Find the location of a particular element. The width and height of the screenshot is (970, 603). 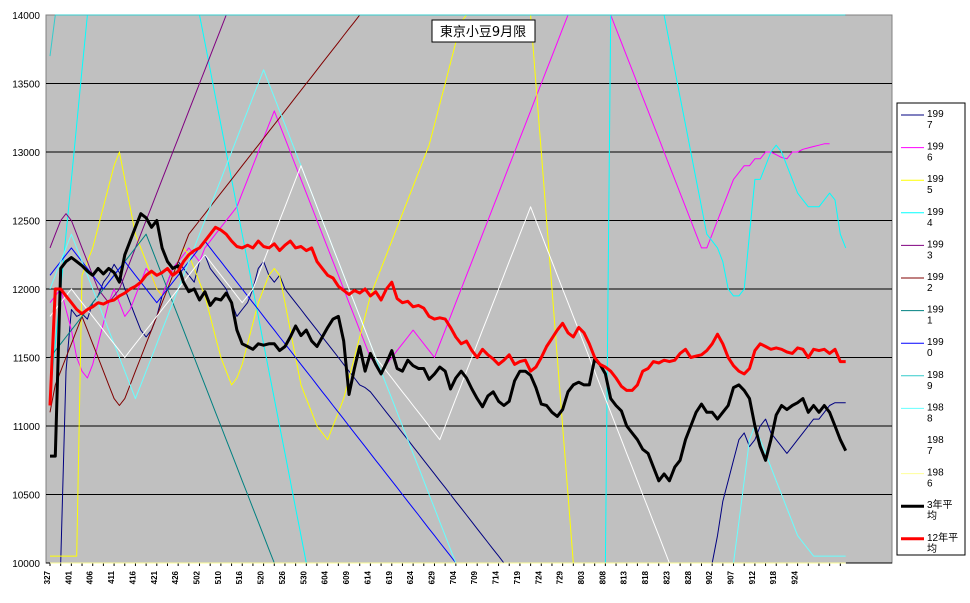

x-tick-label: 411 is located at coordinates (111, 576).